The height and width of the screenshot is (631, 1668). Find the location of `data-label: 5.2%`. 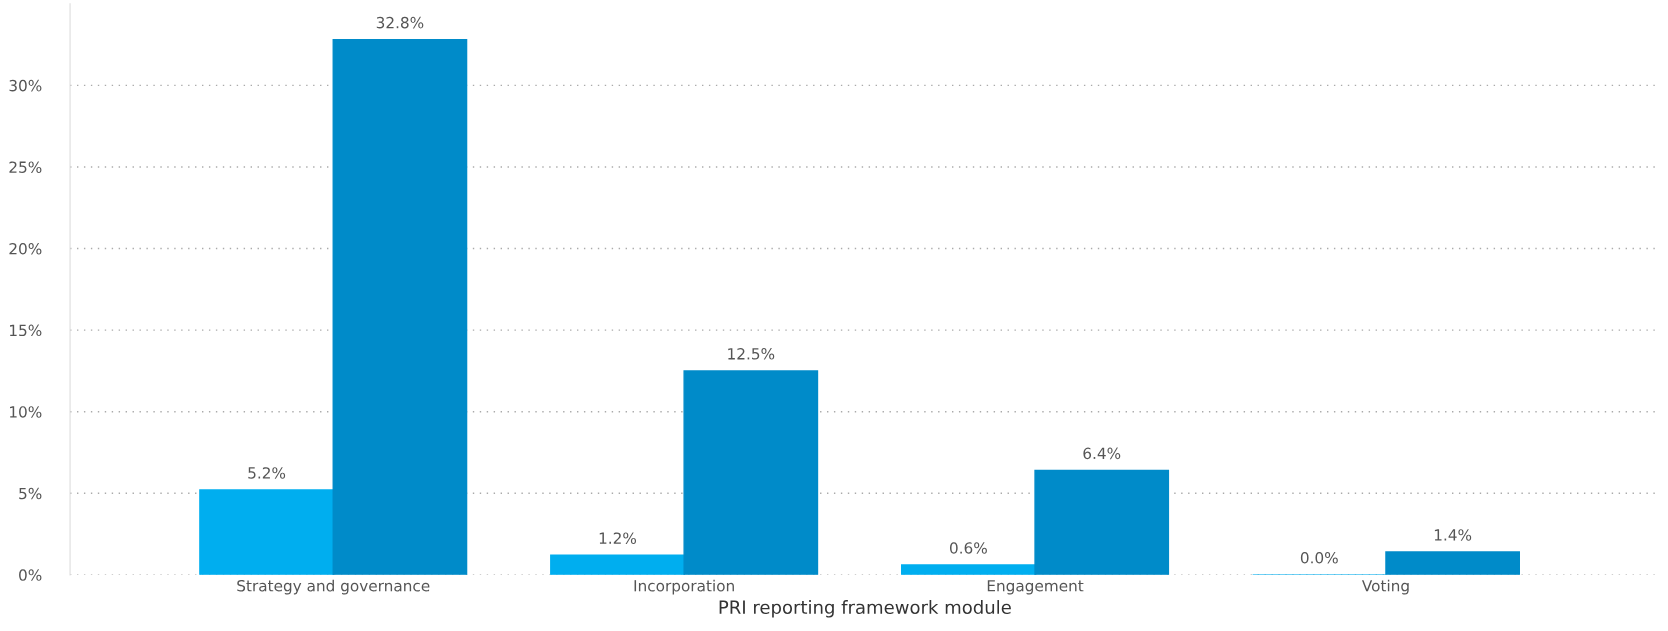

data-label: 5.2% is located at coordinates (267, 473).